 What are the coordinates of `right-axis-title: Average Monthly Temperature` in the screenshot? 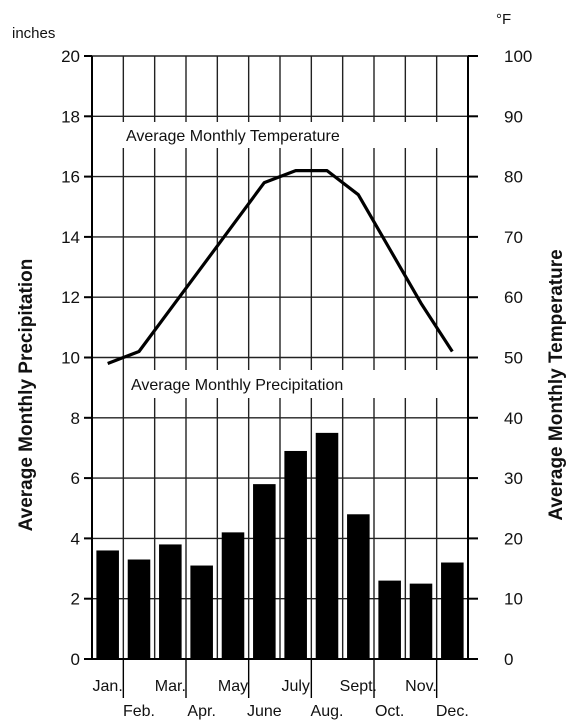 It's located at (556, 384).